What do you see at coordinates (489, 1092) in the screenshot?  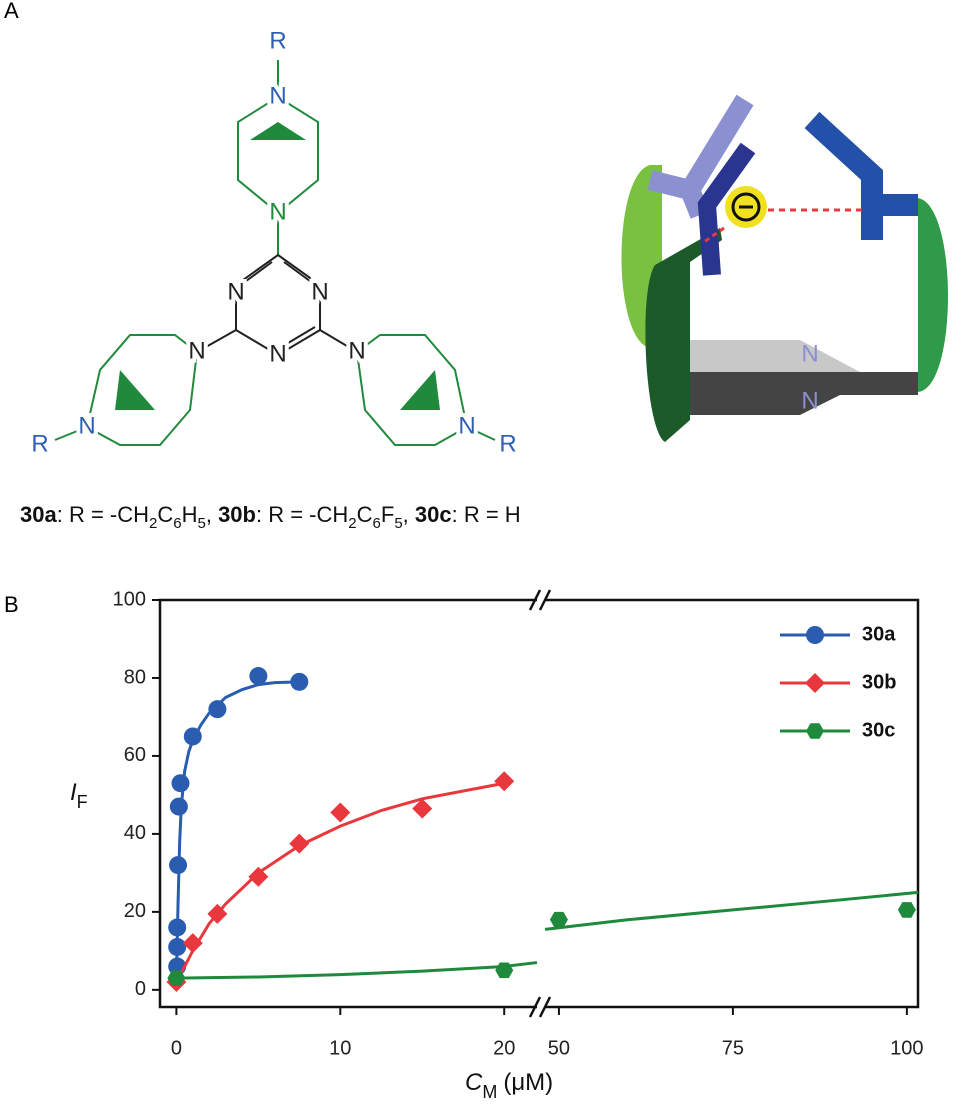 I see `x-label-sub: M` at bounding box center [489, 1092].